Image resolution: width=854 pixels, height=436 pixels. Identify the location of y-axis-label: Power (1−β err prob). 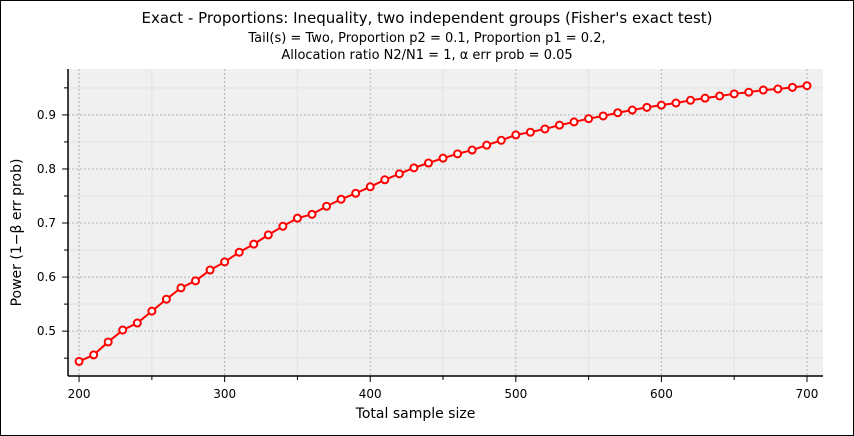
(17, 233).